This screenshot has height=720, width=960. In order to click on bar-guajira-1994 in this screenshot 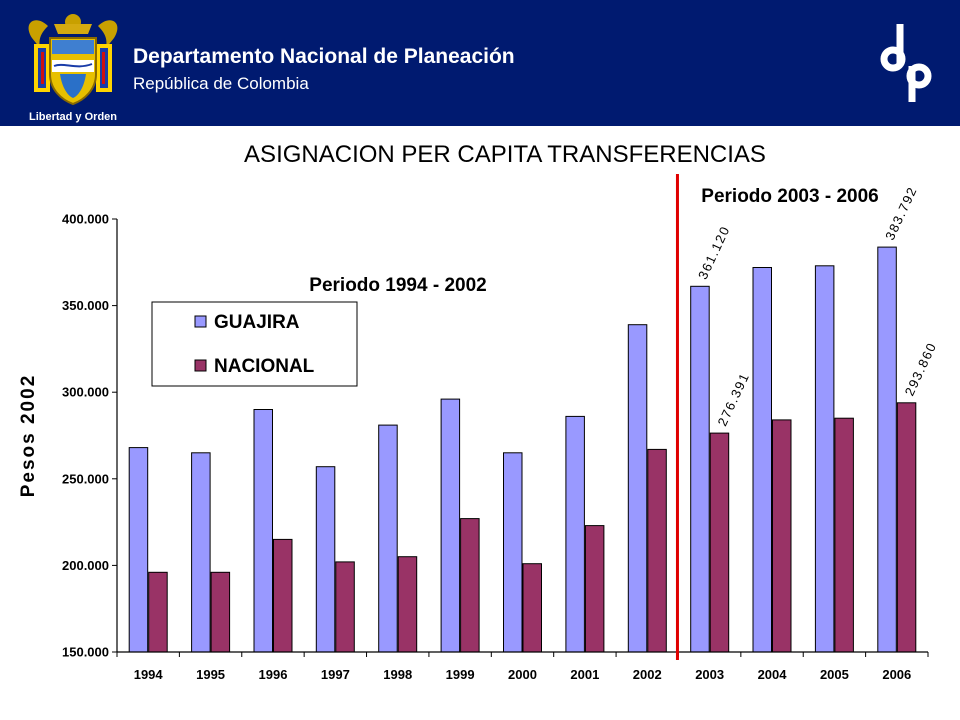, I will do `click(138, 550)`.